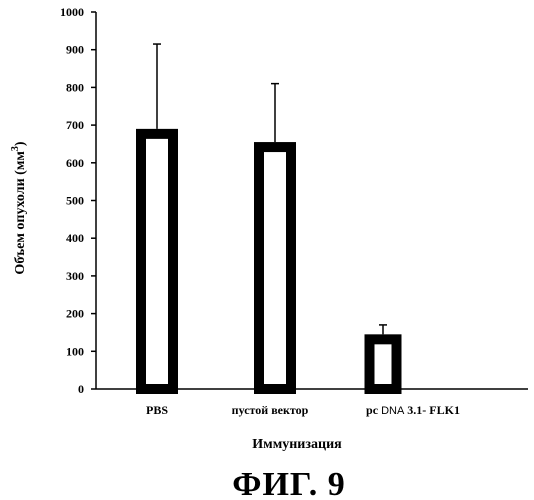  What do you see at coordinates (157, 410) in the screenshot?
I see `x-tick-label: PBS` at bounding box center [157, 410].